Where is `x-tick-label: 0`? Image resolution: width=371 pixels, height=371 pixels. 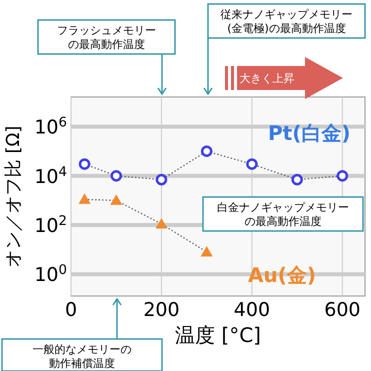
x-tick-label: 0 is located at coordinates (71, 310).